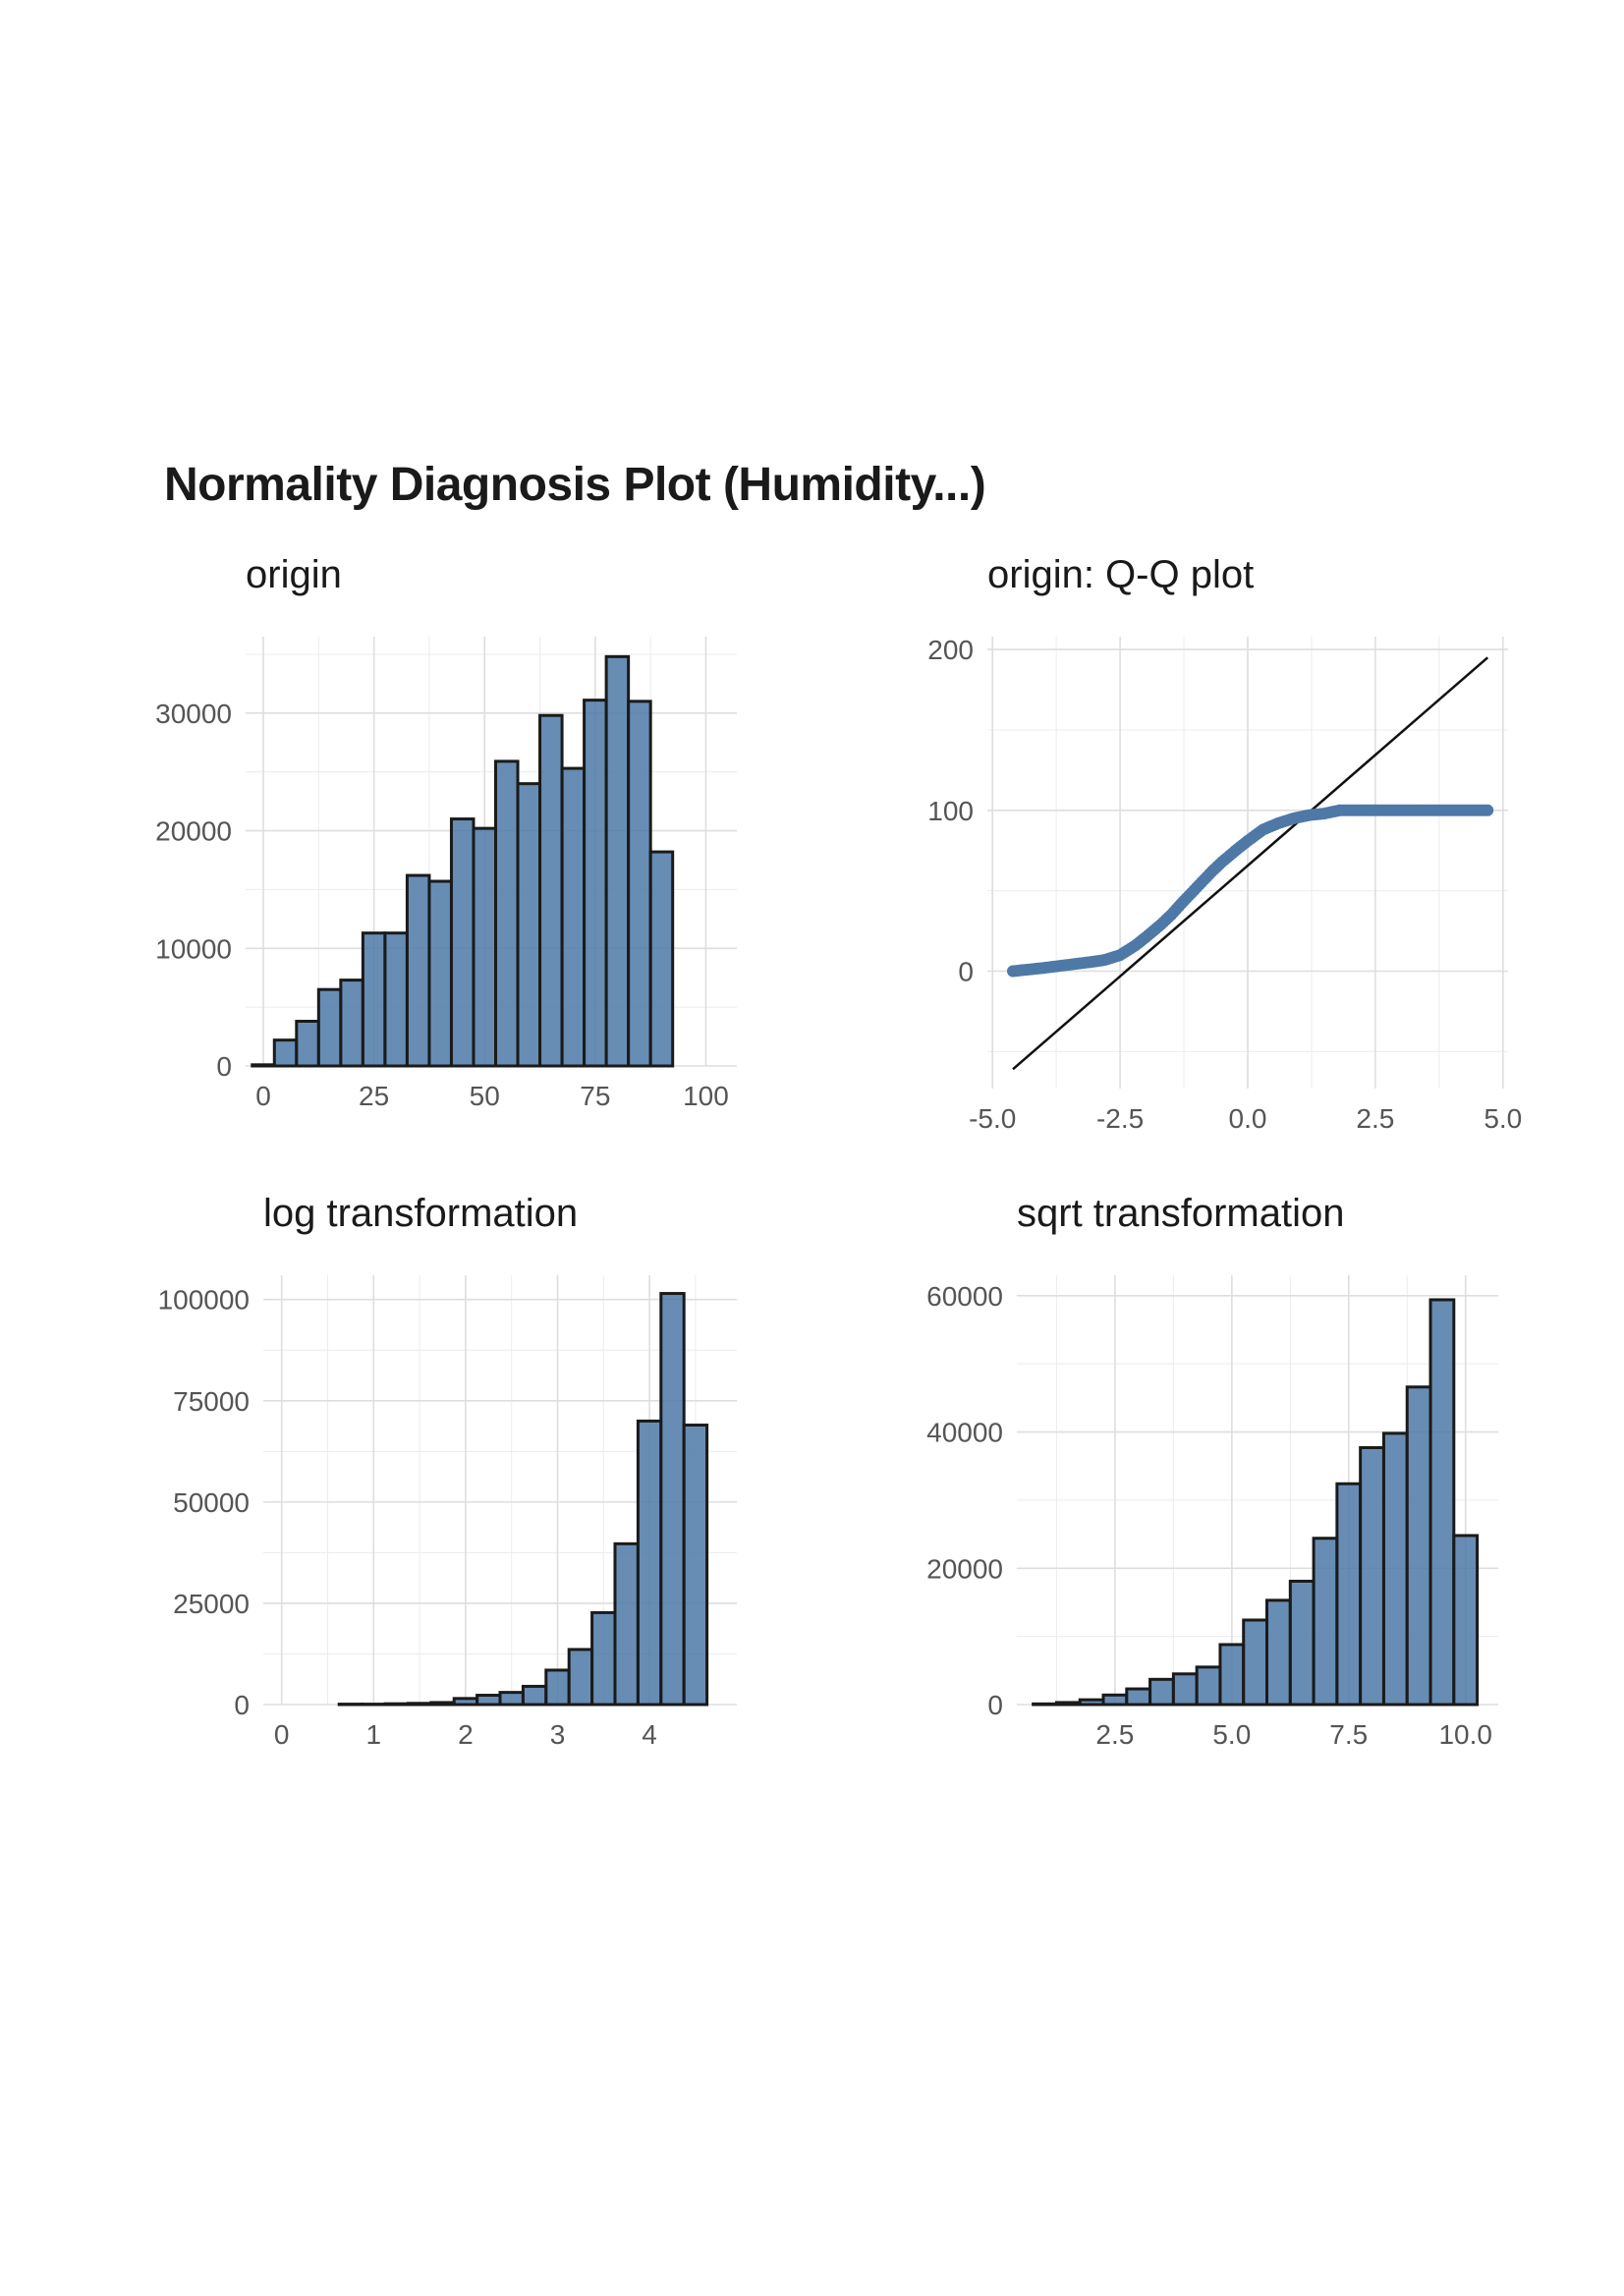 The image size is (1624, 2296). Describe the element at coordinates (374, 1096) in the screenshot. I see `x-tick-label: 25` at that location.